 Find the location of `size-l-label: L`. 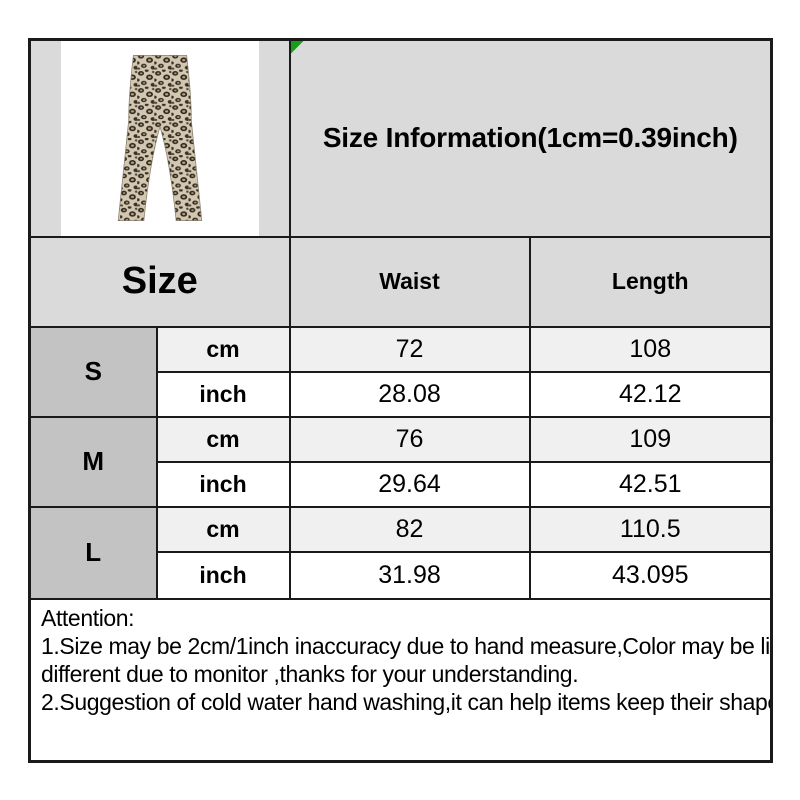

size-l-label: L is located at coordinates (93, 552).